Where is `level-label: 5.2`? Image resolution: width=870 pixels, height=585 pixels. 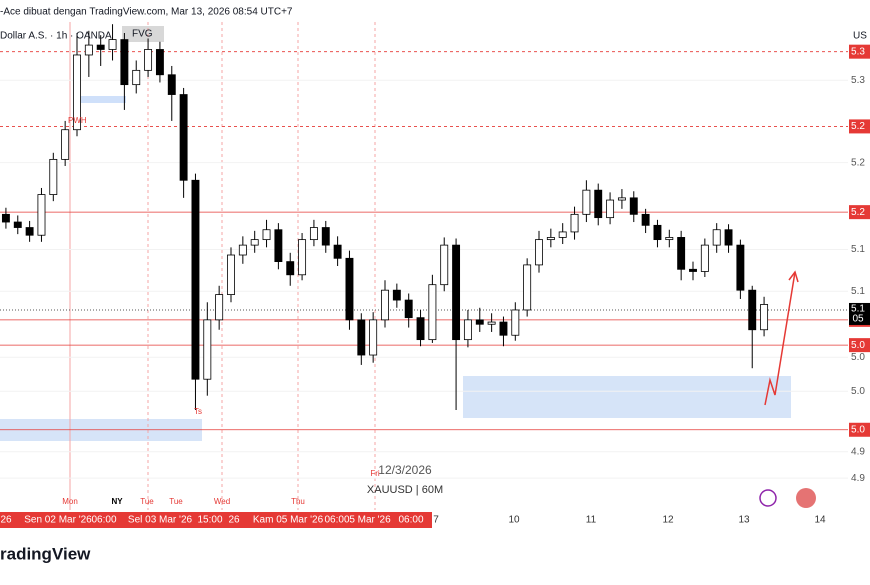 level-label: 5.2 is located at coordinates (858, 126).